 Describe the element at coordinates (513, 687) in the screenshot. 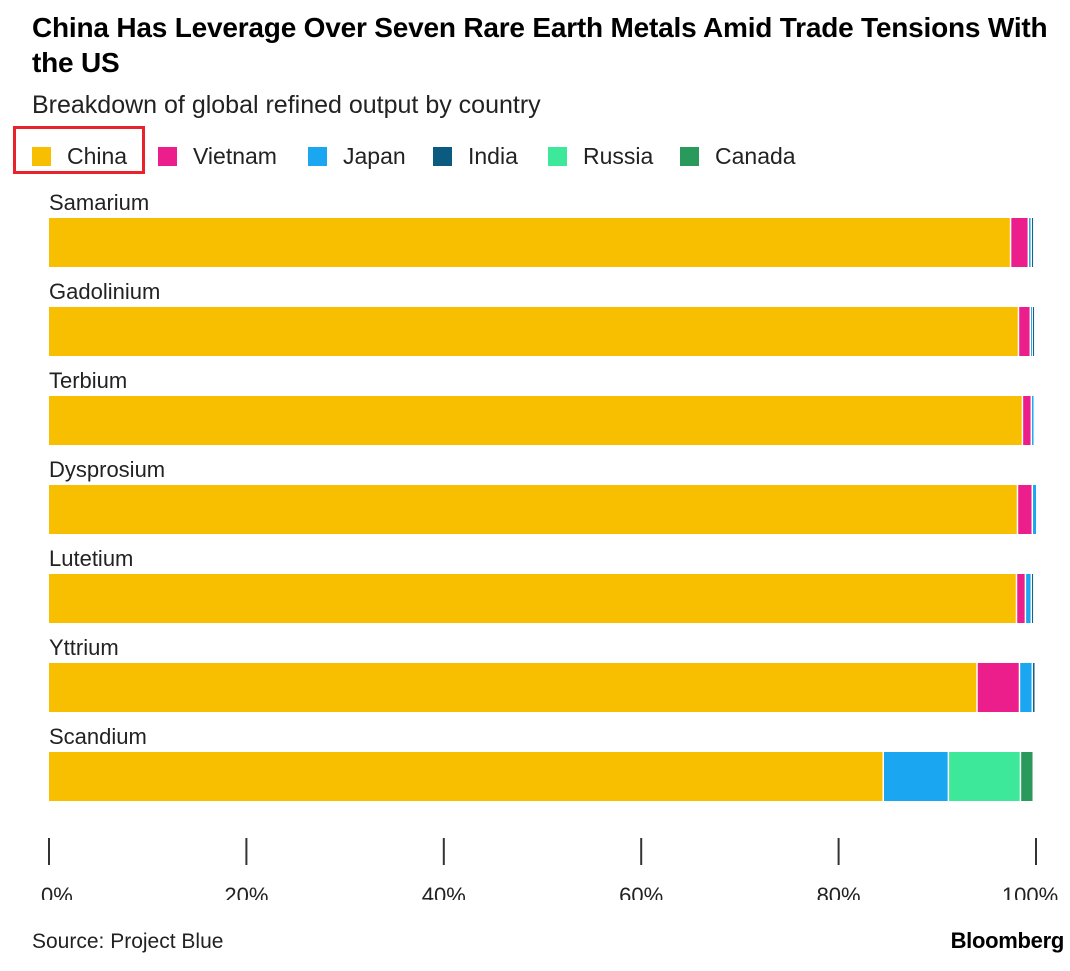

I see `bar-segment-yttrium-china` at that location.